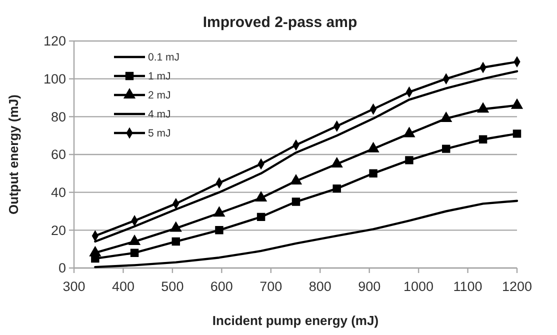 The height and width of the screenshot is (335, 557). What do you see at coordinates (159, 114) in the screenshot?
I see `legend-label: 4 mJ` at bounding box center [159, 114].